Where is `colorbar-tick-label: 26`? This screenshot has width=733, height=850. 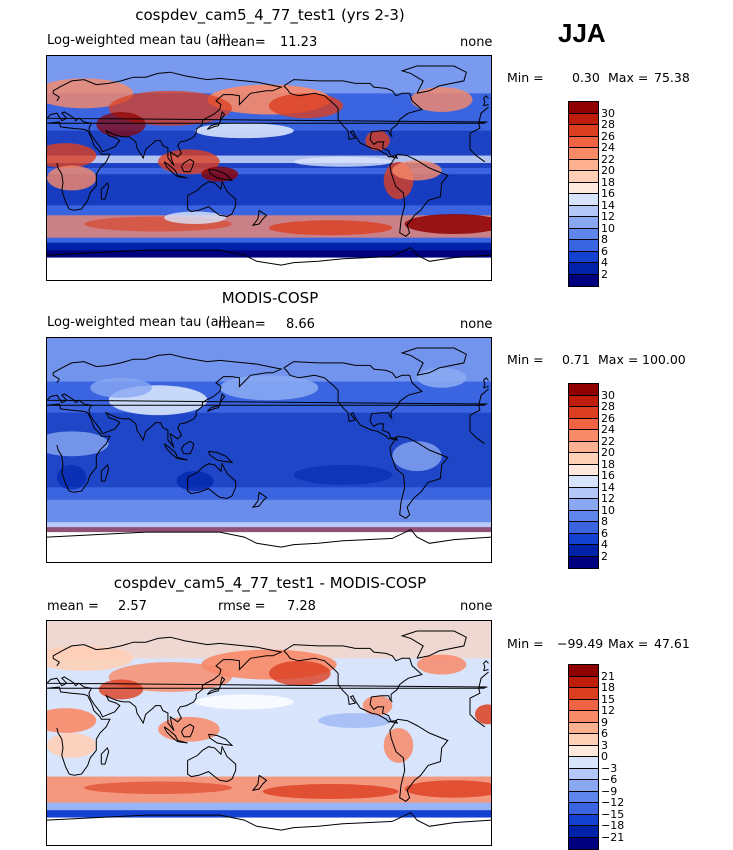
colorbar-tick-label: 26 is located at coordinates (608, 418).